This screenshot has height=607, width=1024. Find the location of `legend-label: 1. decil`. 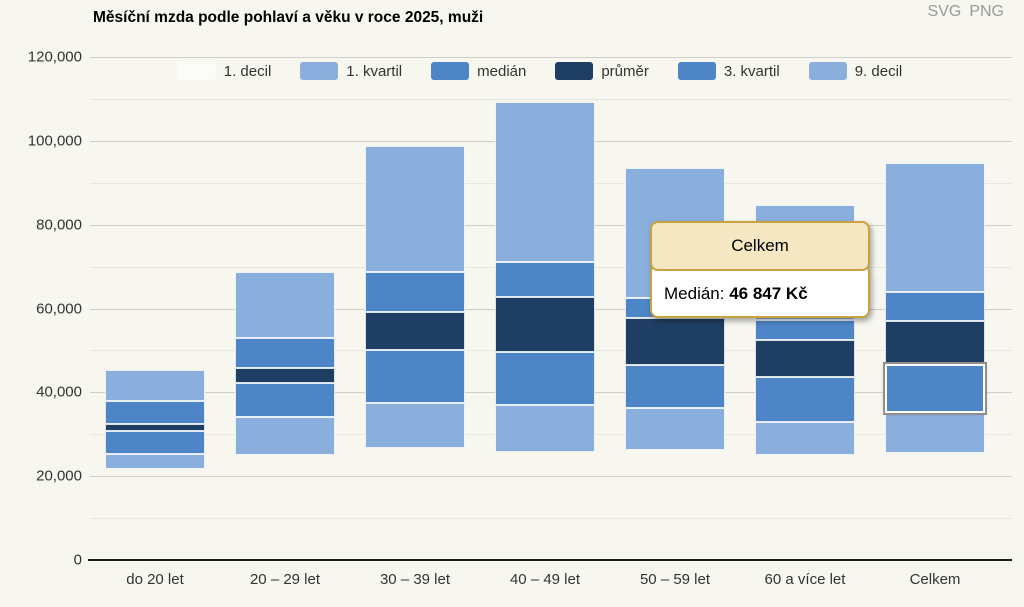

legend-label: 1. decil is located at coordinates (247, 71).